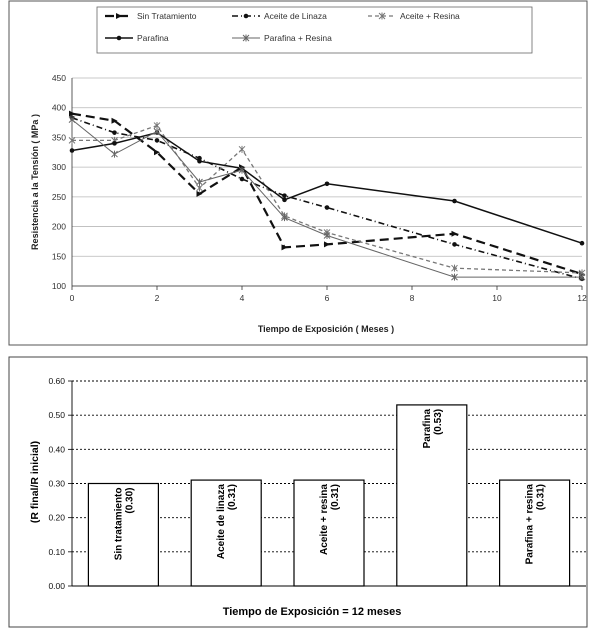 Image resolution: width=590 pixels, height=630 pixels. I want to click on chart2-bar-value-label: (0.30), so click(129, 501).